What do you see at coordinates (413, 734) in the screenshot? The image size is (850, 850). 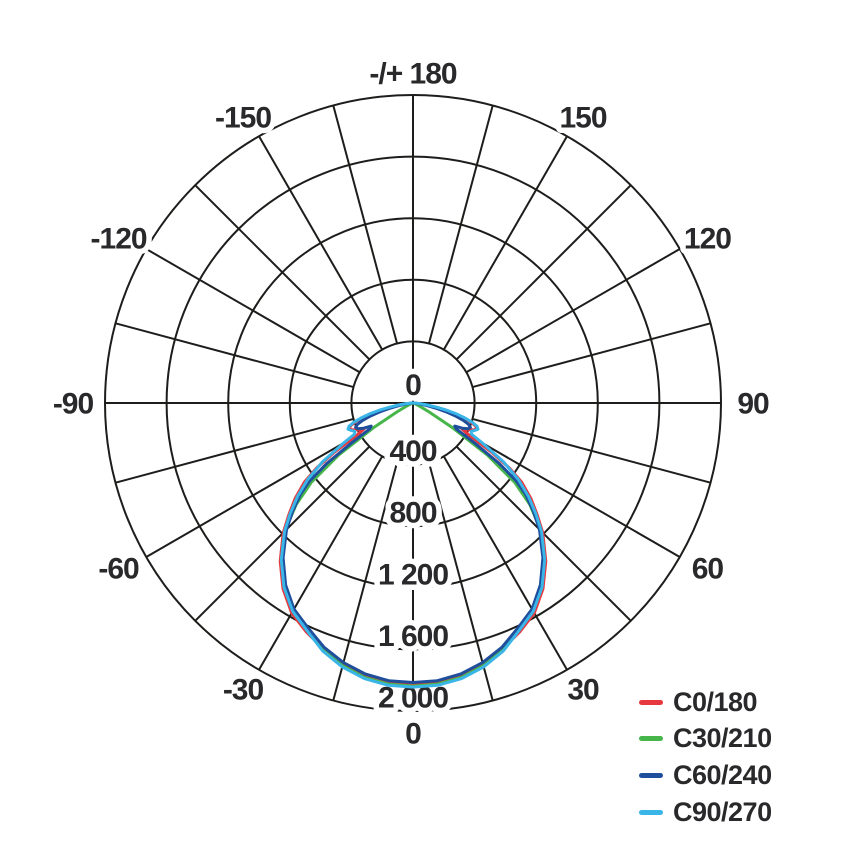 I see `angle-label-0: 0` at bounding box center [413, 734].